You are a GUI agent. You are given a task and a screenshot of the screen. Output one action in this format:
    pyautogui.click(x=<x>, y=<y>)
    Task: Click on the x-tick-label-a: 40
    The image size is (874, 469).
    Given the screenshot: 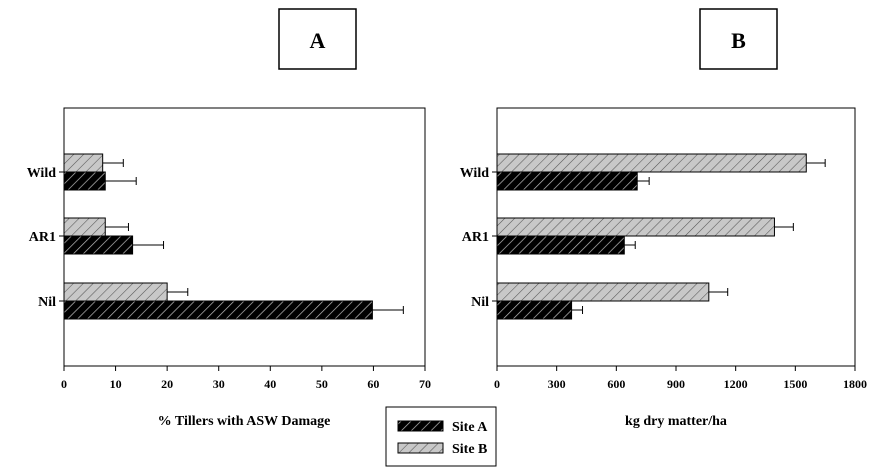 What is the action you would take?
    pyautogui.click(x=270, y=384)
    